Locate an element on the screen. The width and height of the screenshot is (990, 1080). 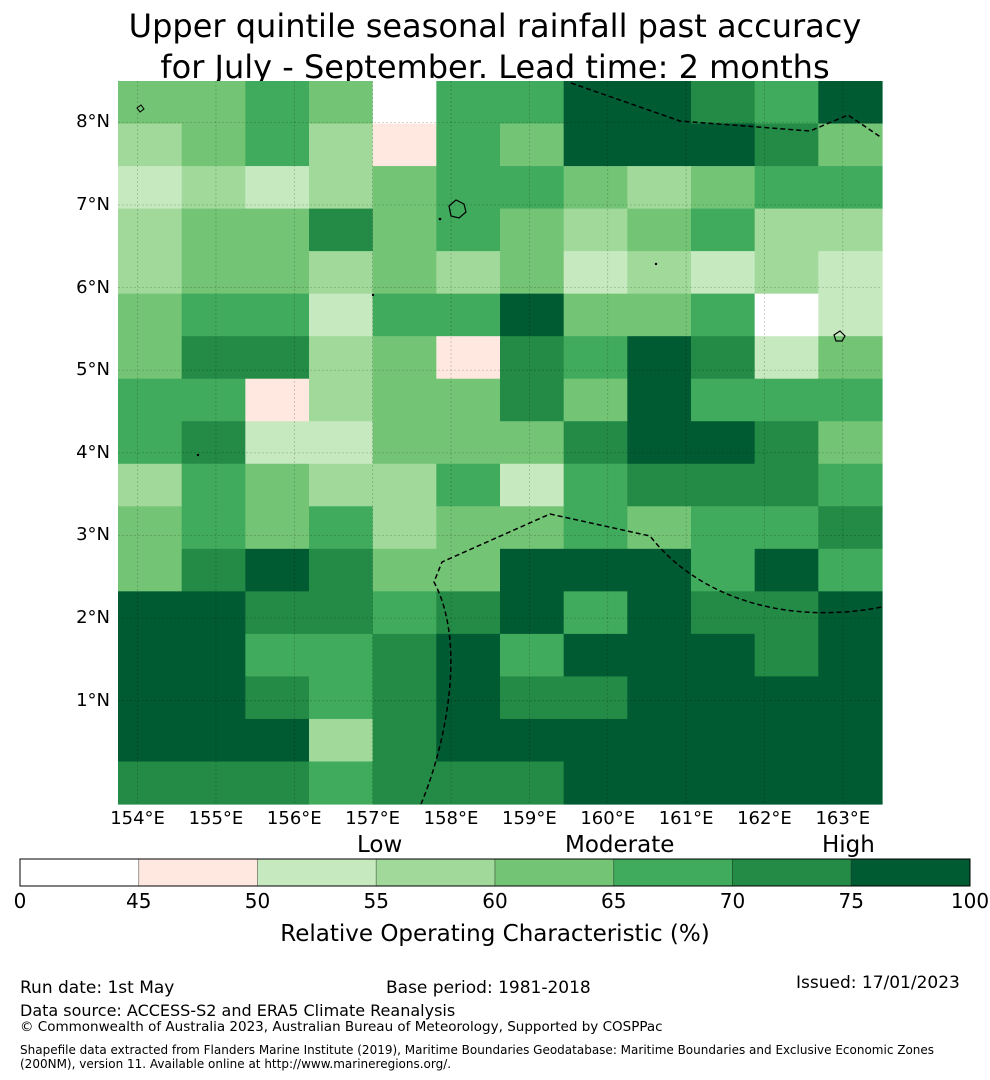
colorbar-tick-label: 0 is located at coordinates (20, 901).